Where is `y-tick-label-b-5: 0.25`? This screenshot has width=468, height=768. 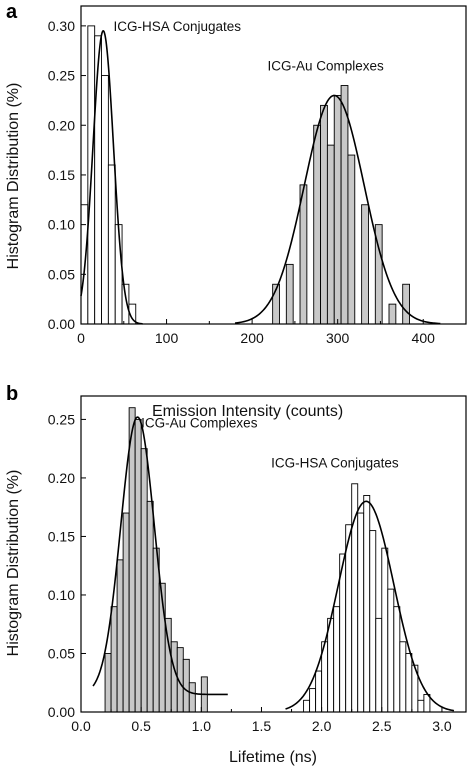 y-tick-label-b-5: 0.25 is located at coordinates (61, 419).